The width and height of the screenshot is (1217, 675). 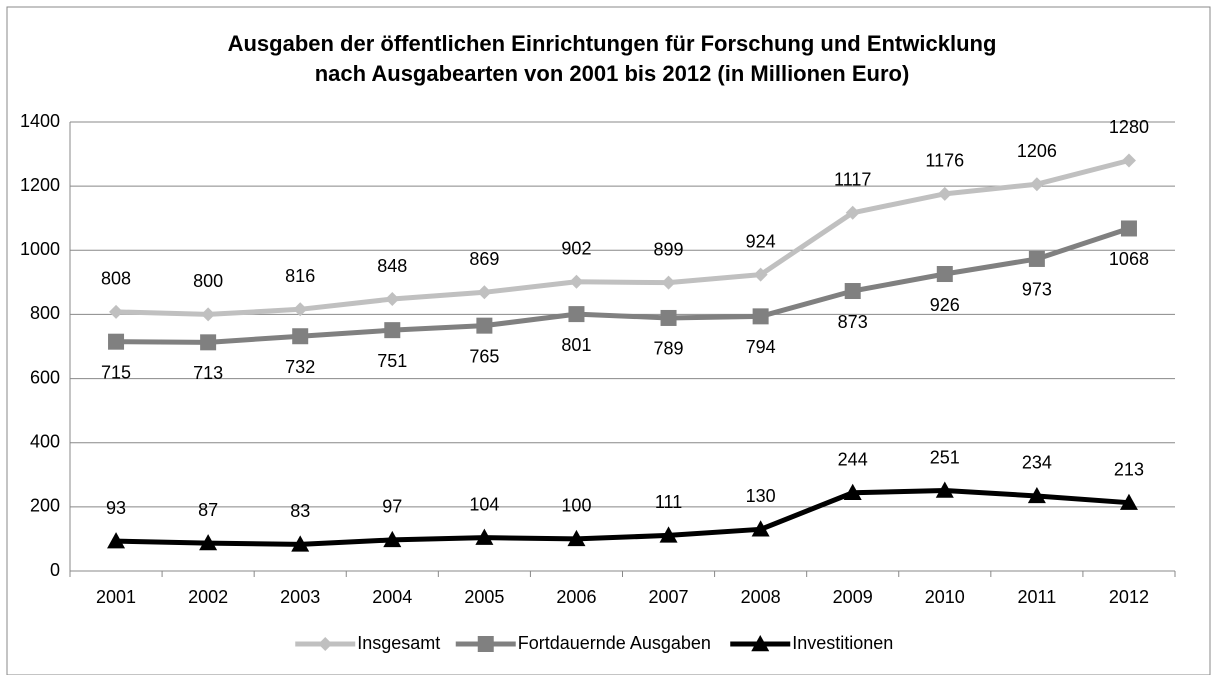 What do you see at coordinates (852, 180) in the screenshot?
I see `data-label: 1117` at bounding box center [852, 180].